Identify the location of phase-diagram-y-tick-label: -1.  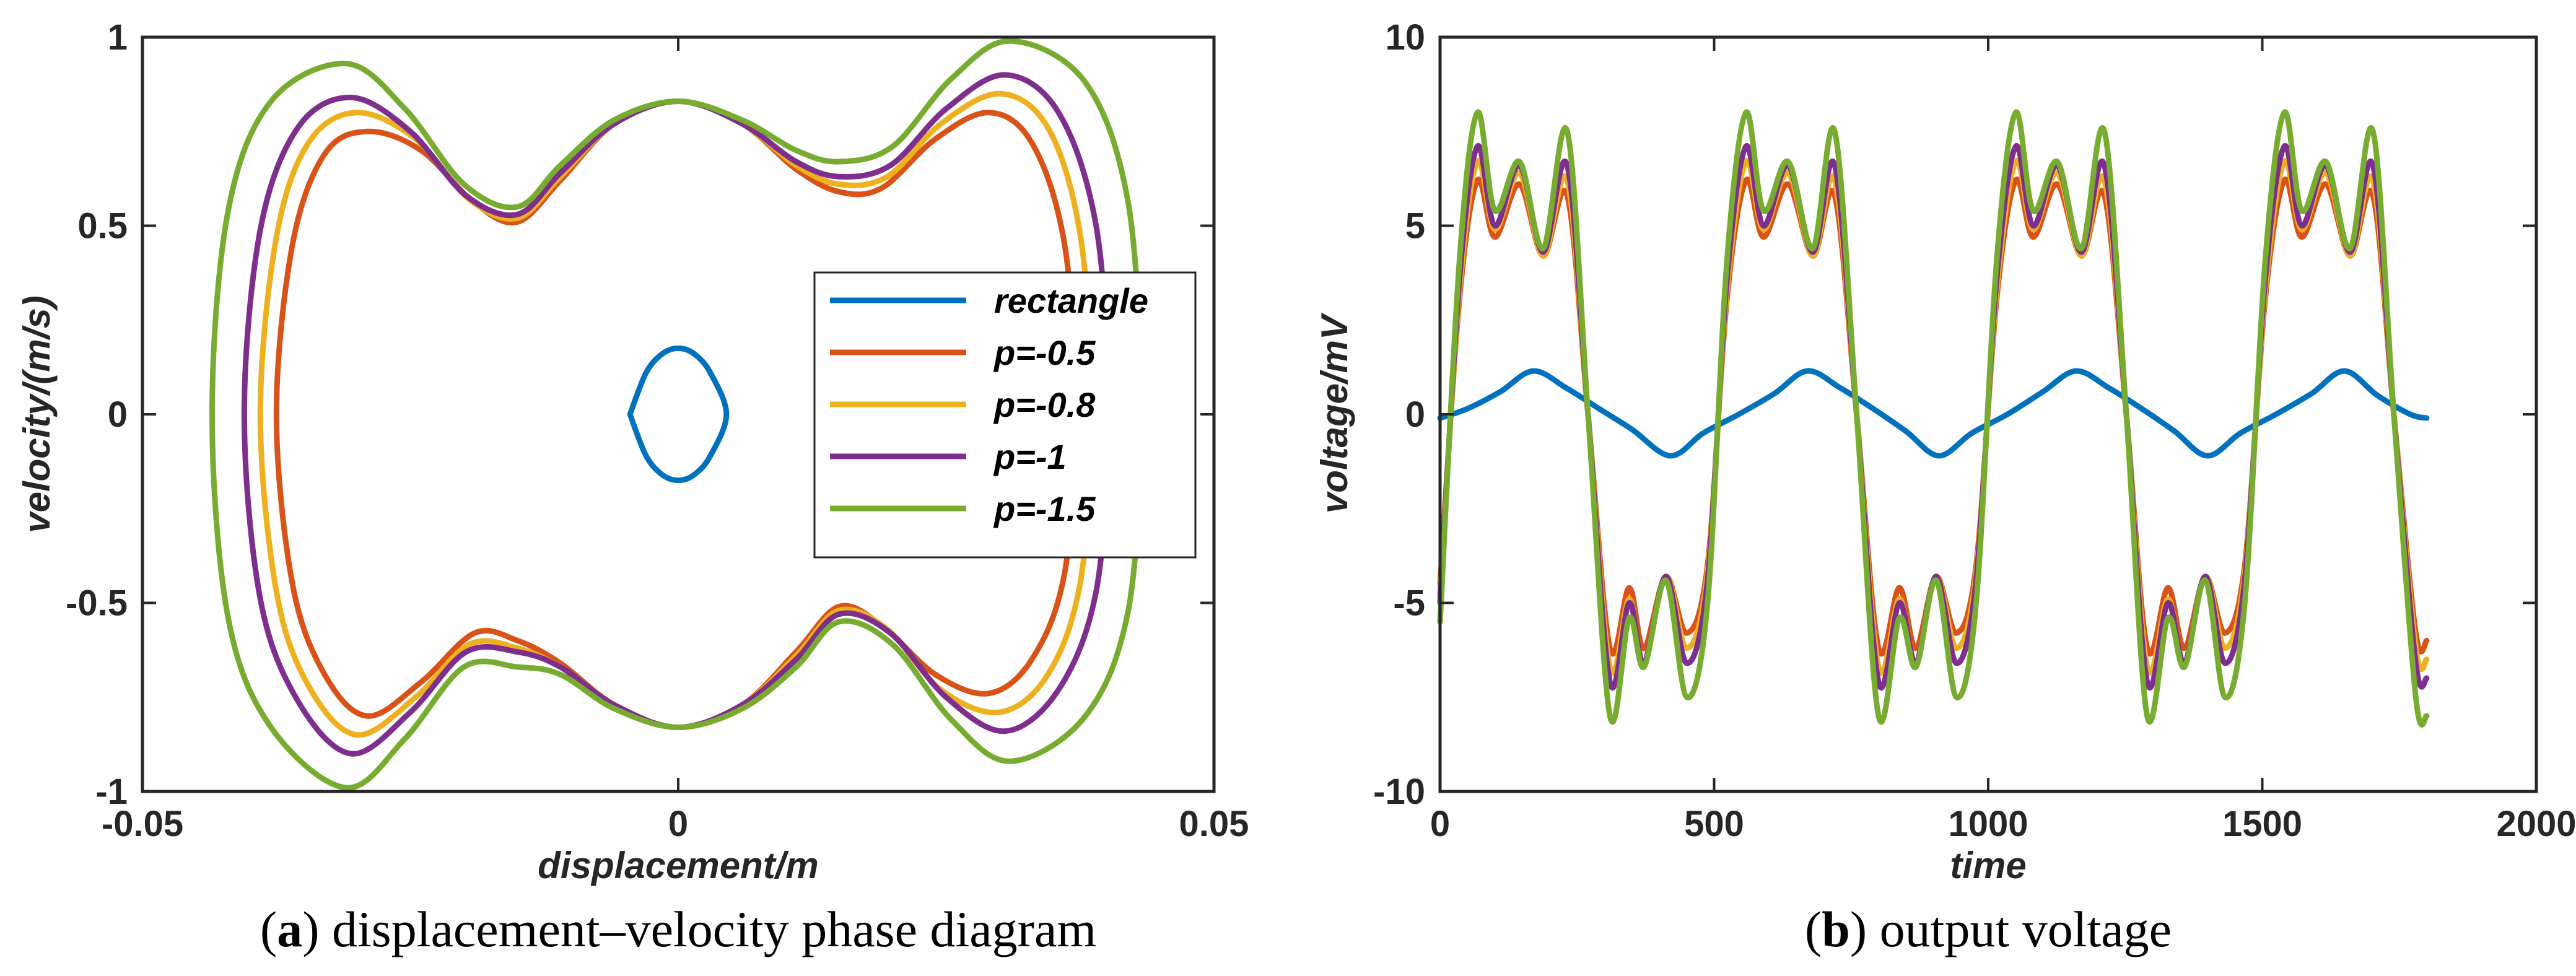
(111, 792).